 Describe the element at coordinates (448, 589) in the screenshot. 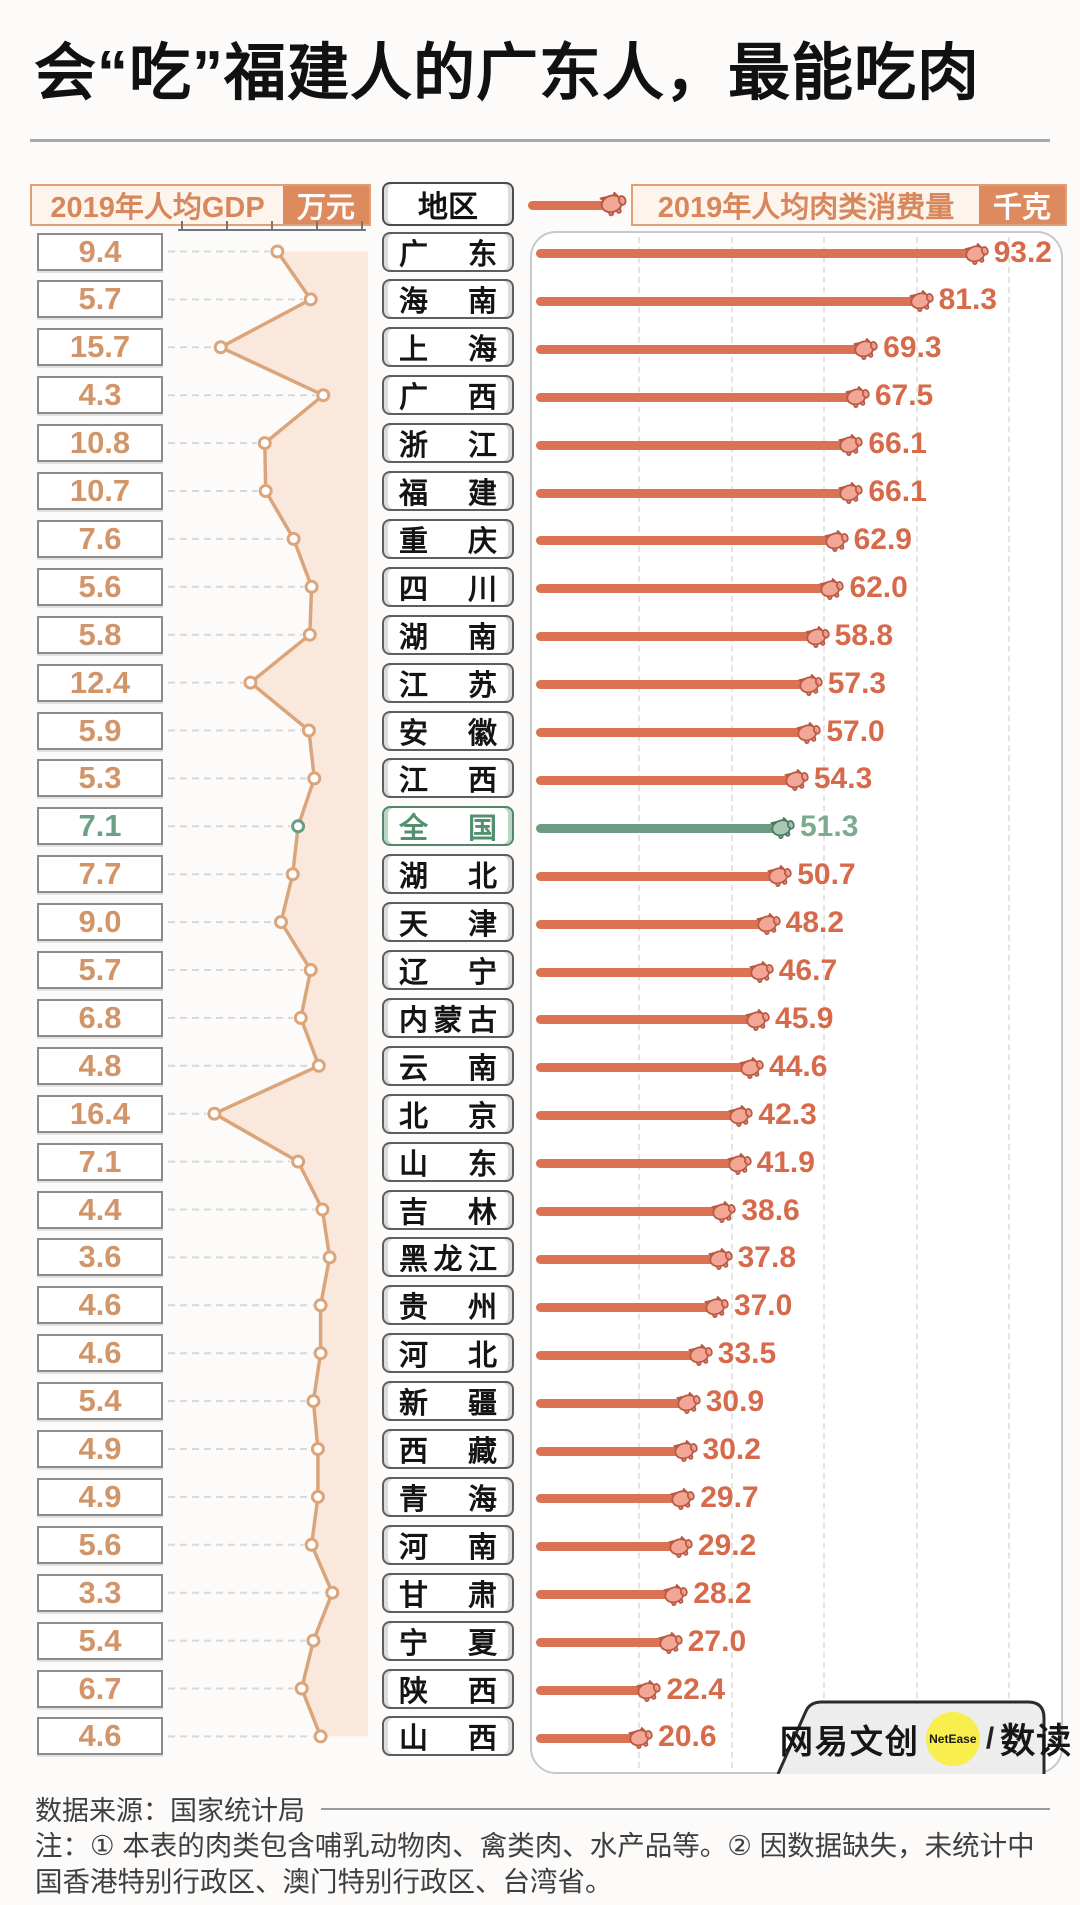

I see `region-label: 四川` at that location.